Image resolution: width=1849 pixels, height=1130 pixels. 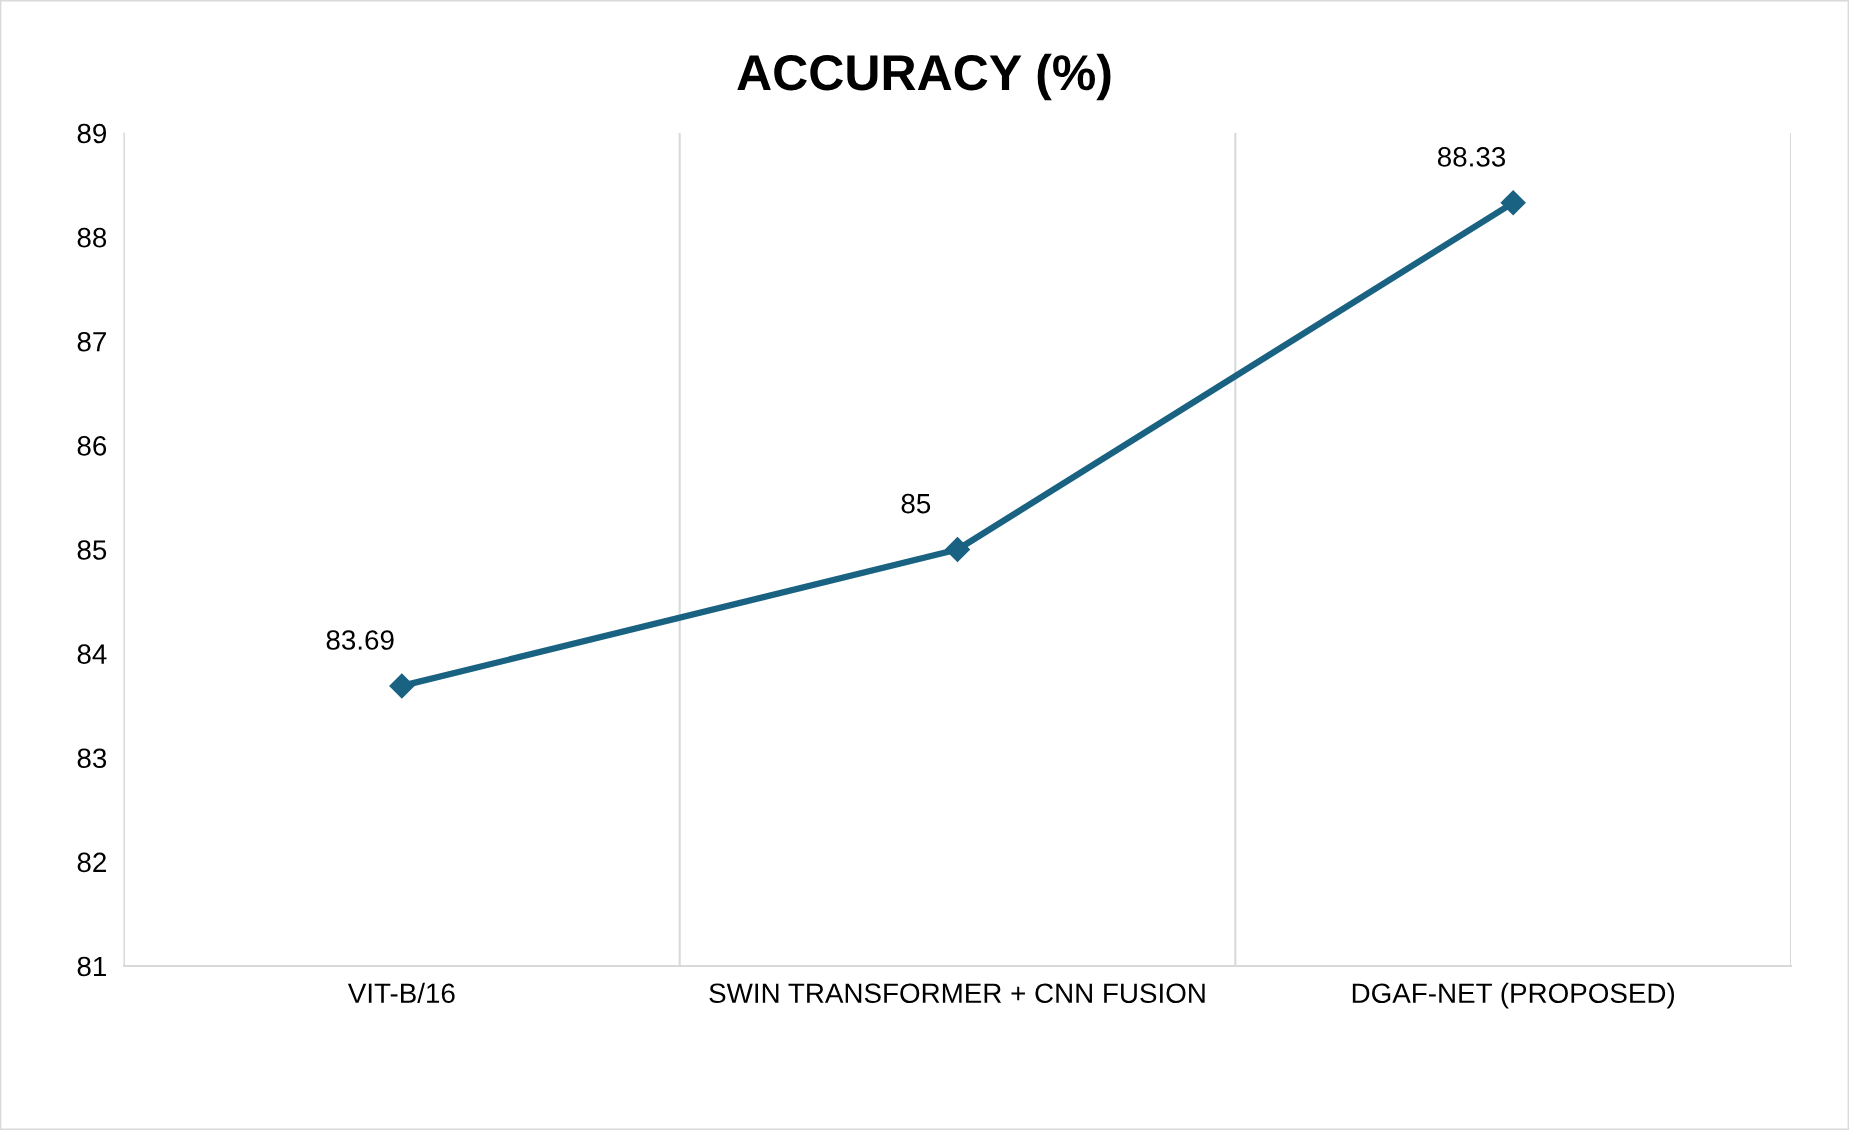 What do you see at coordinates (360, 640) in the screenshot?
I see `data-label: 83.69` at bounding box center [360, 640].